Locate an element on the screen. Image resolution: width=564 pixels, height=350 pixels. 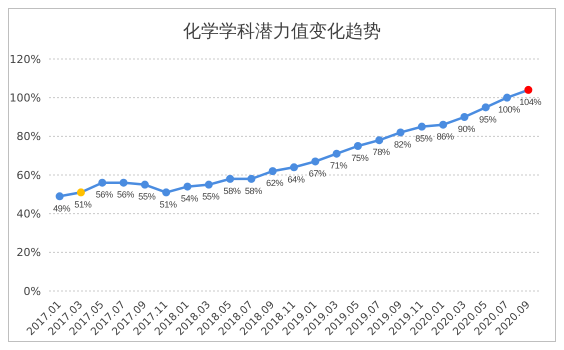
data-label: 75% is located at coordinates (360, 158).